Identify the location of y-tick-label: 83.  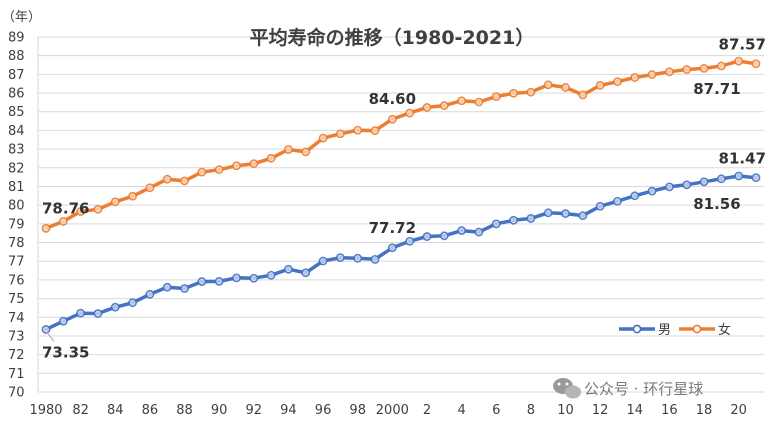
(16, 150).